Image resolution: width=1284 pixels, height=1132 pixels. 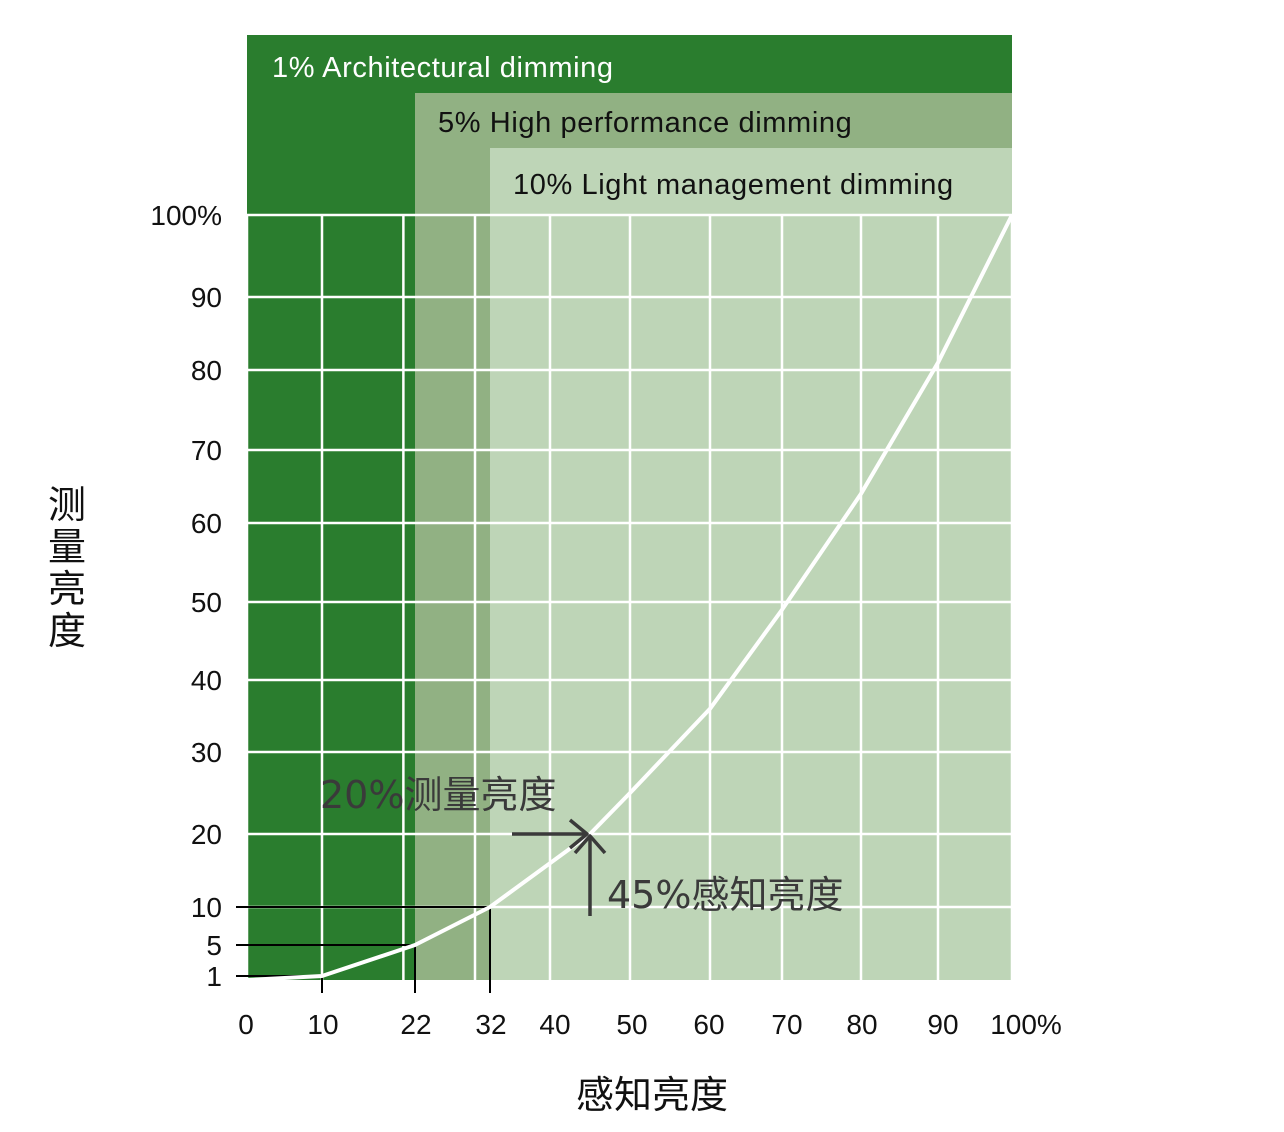 What do you see at coordinates (1026, 1024) in the screenshot?
I see `x-tick-label: 100%` at bounding box center [1026, 1024].